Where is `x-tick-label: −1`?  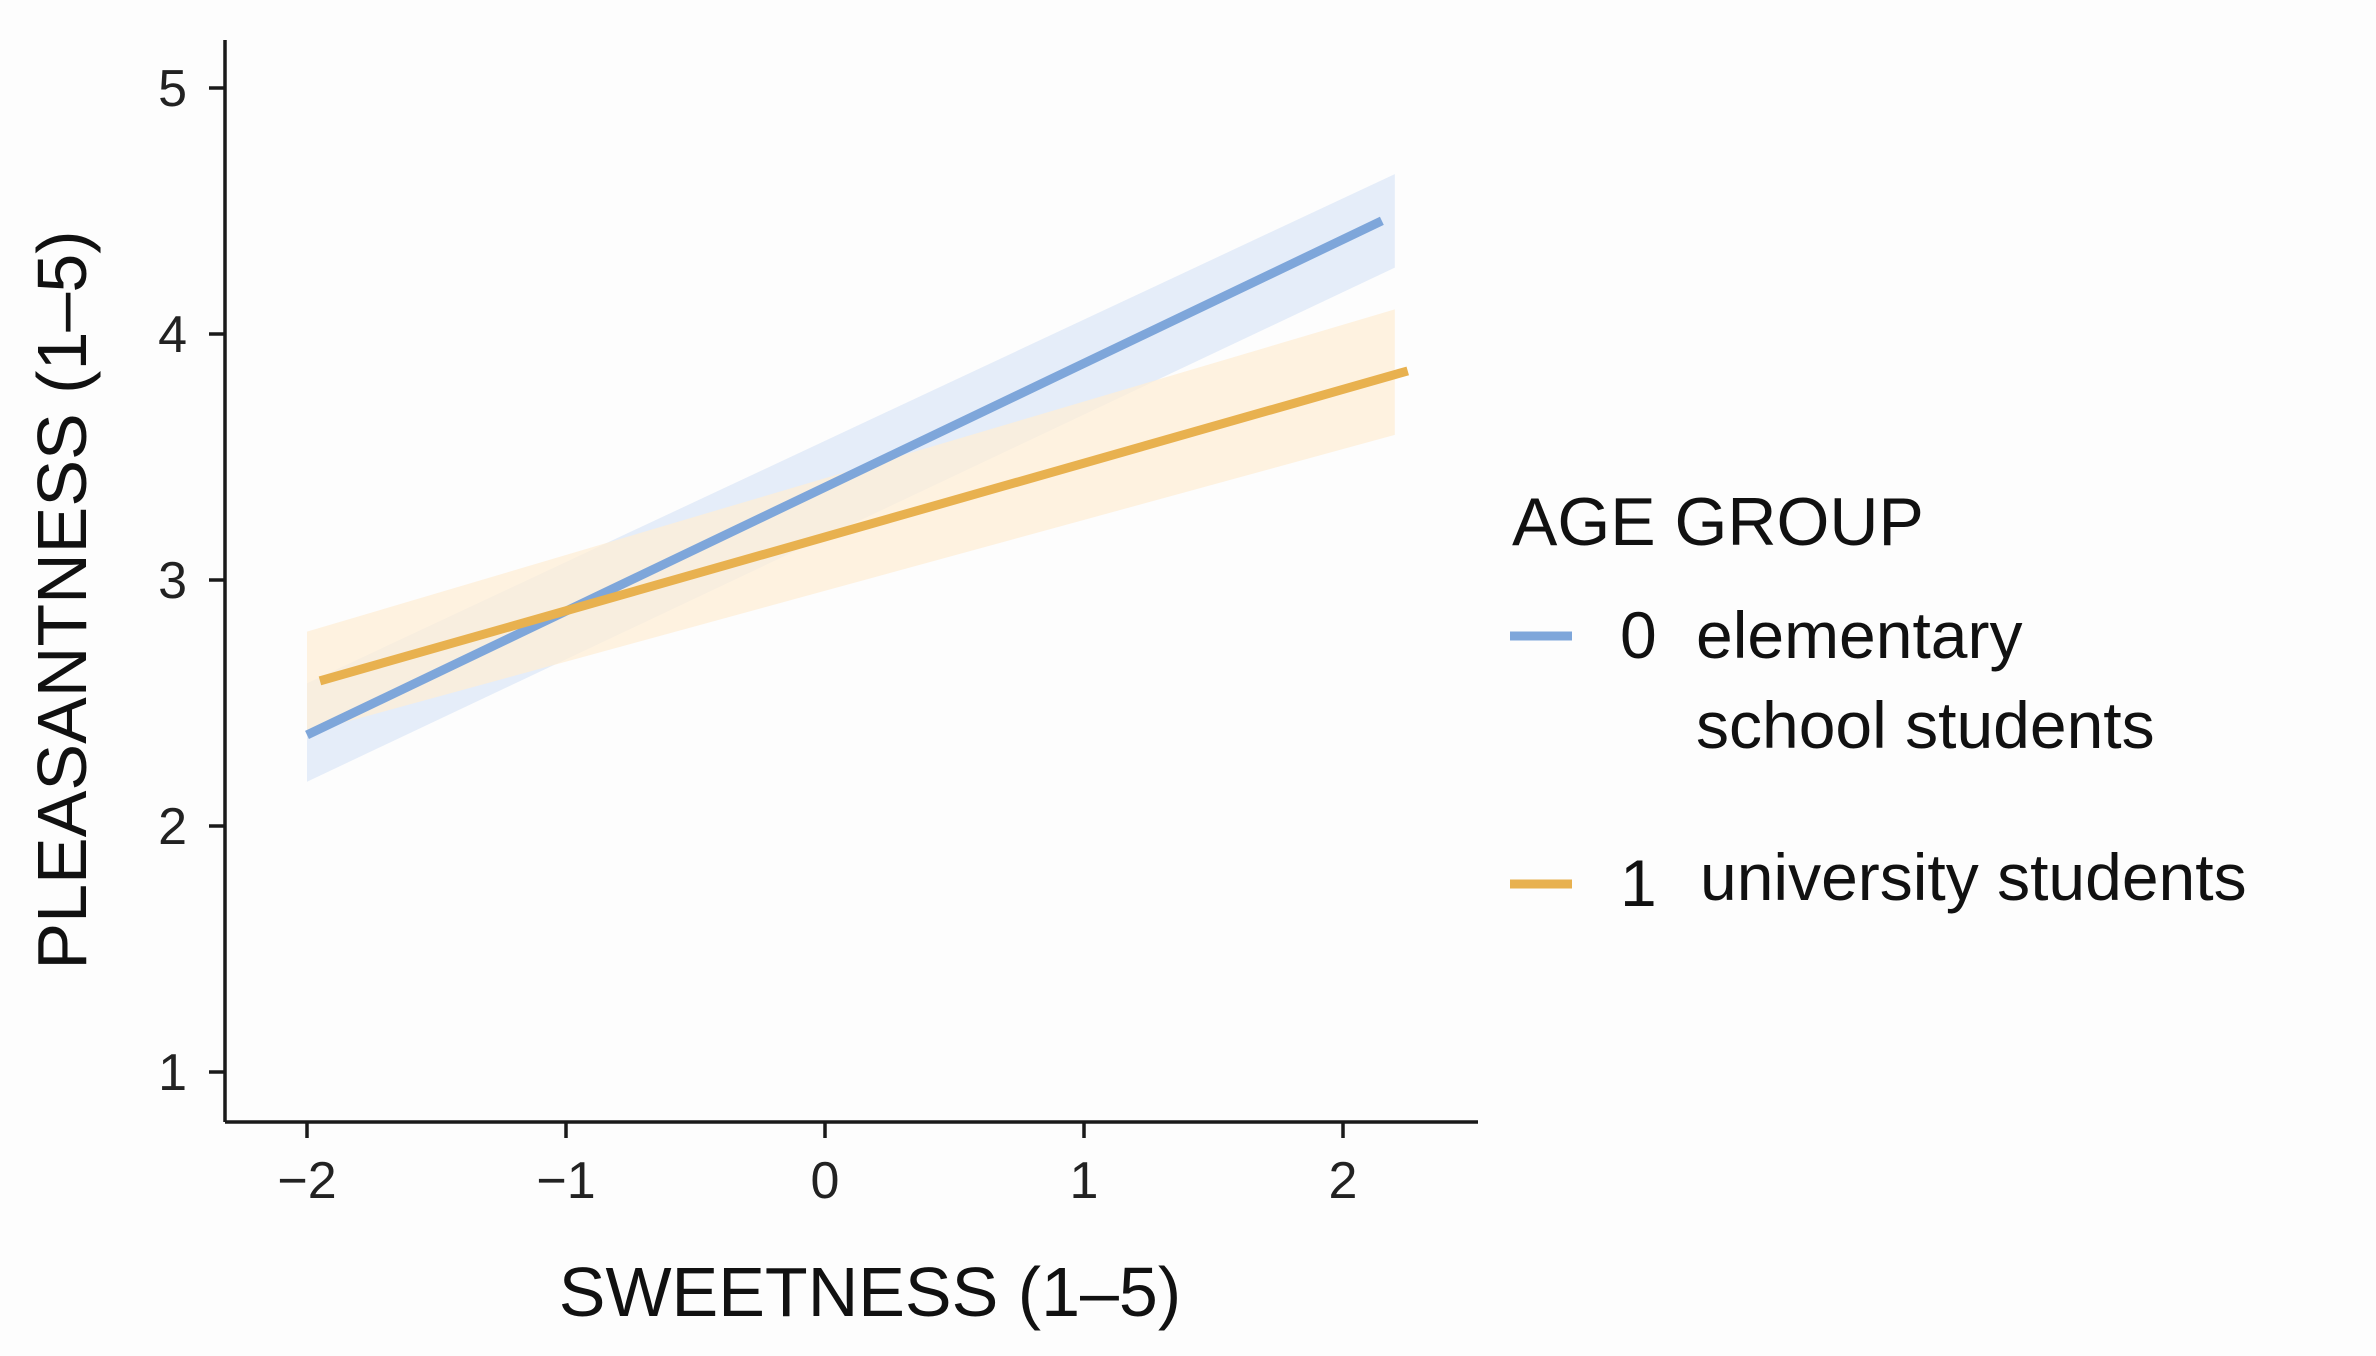 x-tick-label: −1 is located at coordinates (565, 1181).